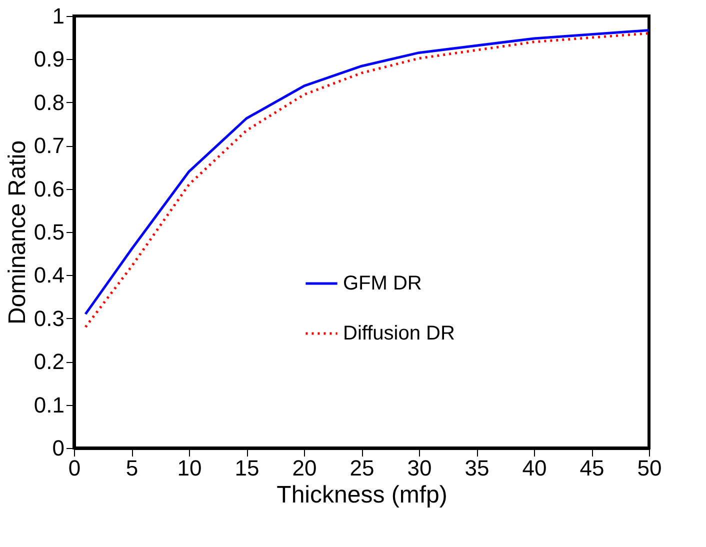 The height and width of the screenshot is (547, 706). I want to click on y-tick-label: 0.5, so click(49, 232).